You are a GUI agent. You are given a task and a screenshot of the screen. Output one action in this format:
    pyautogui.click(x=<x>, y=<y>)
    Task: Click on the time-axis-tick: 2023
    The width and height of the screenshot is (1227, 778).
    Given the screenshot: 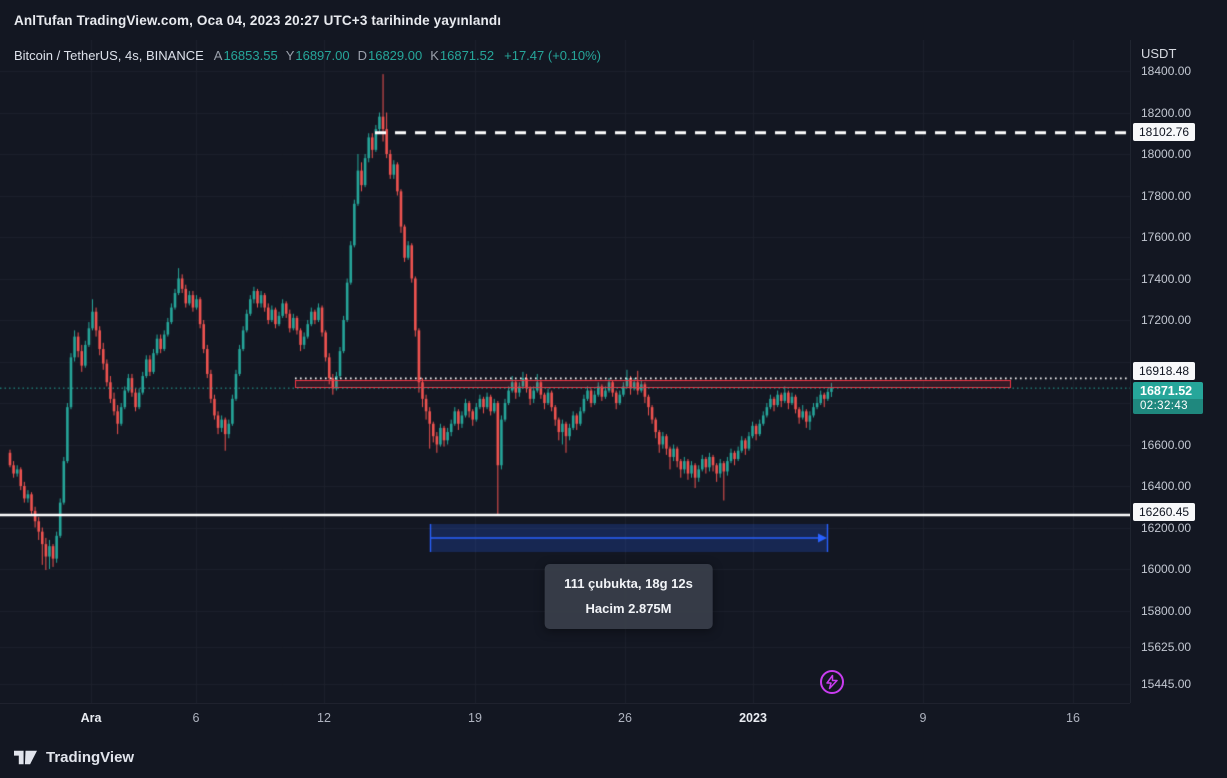 What is the action you would take?
    pyautogui.click(x=753, y=718)
    